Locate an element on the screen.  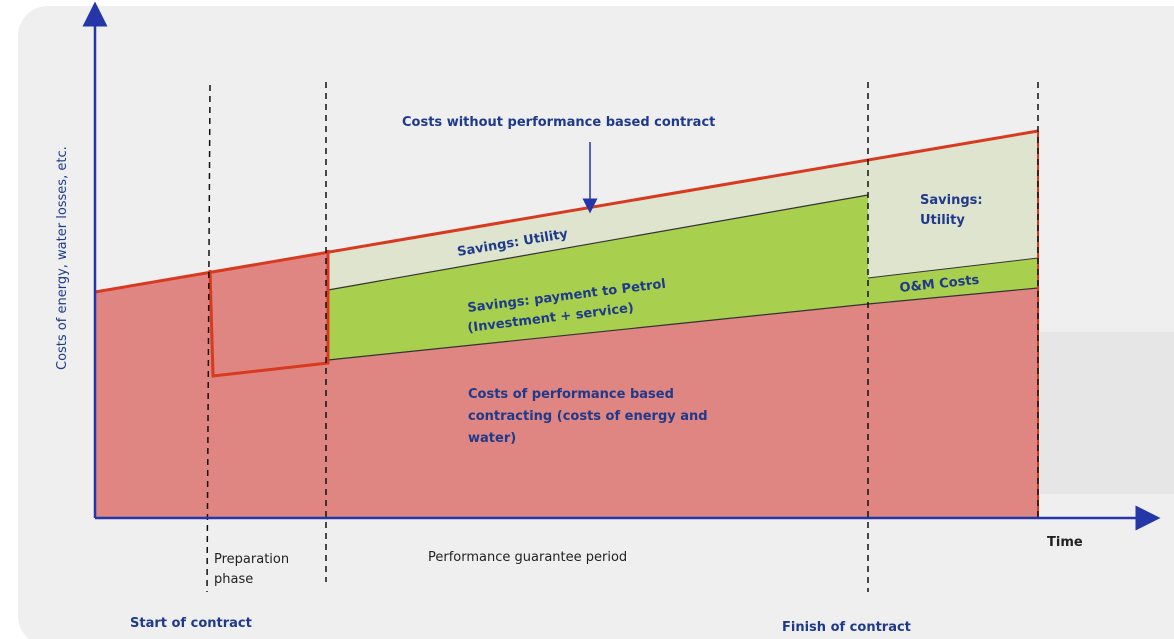
green-line is located at coordinates (598, 242).